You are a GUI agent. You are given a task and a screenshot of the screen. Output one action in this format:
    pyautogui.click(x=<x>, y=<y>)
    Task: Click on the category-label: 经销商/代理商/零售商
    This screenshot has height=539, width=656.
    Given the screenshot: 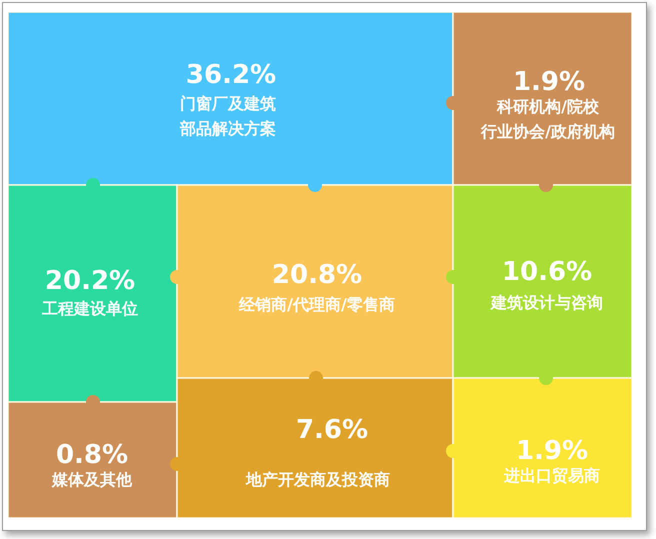 What is the action you would take?
    pyautogui.click(x=316, y=304)
    